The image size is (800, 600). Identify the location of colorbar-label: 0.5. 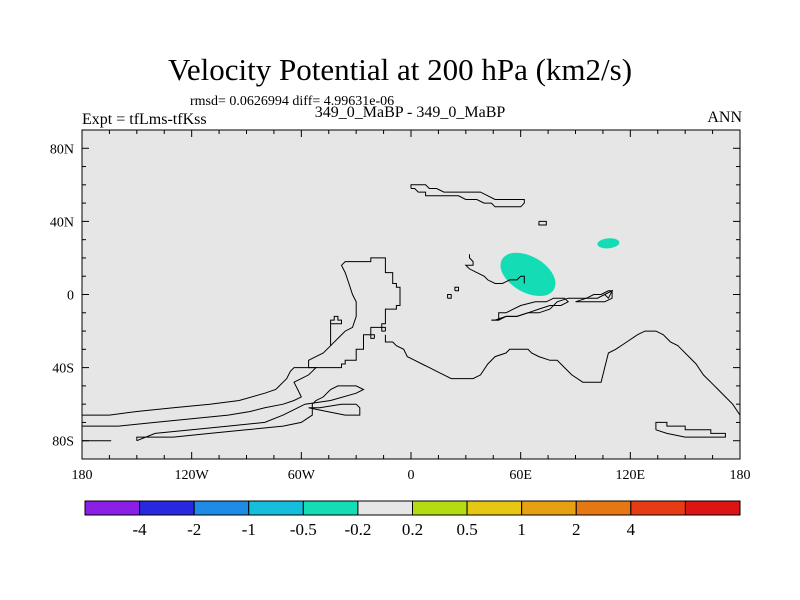
(466, 529).